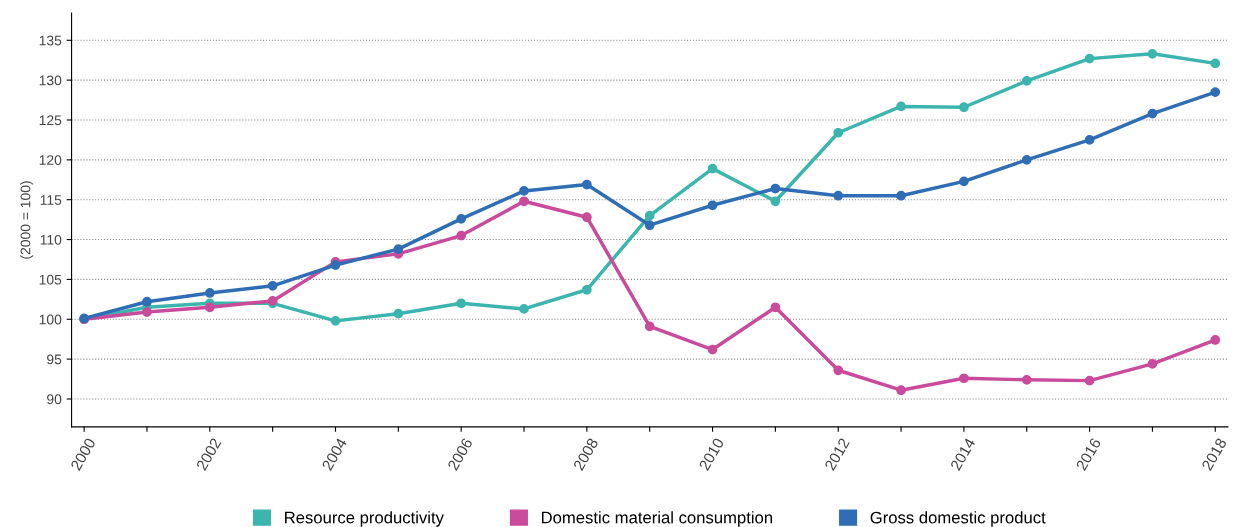  I want to click on y-tick-label: 120, so click(50, 160).